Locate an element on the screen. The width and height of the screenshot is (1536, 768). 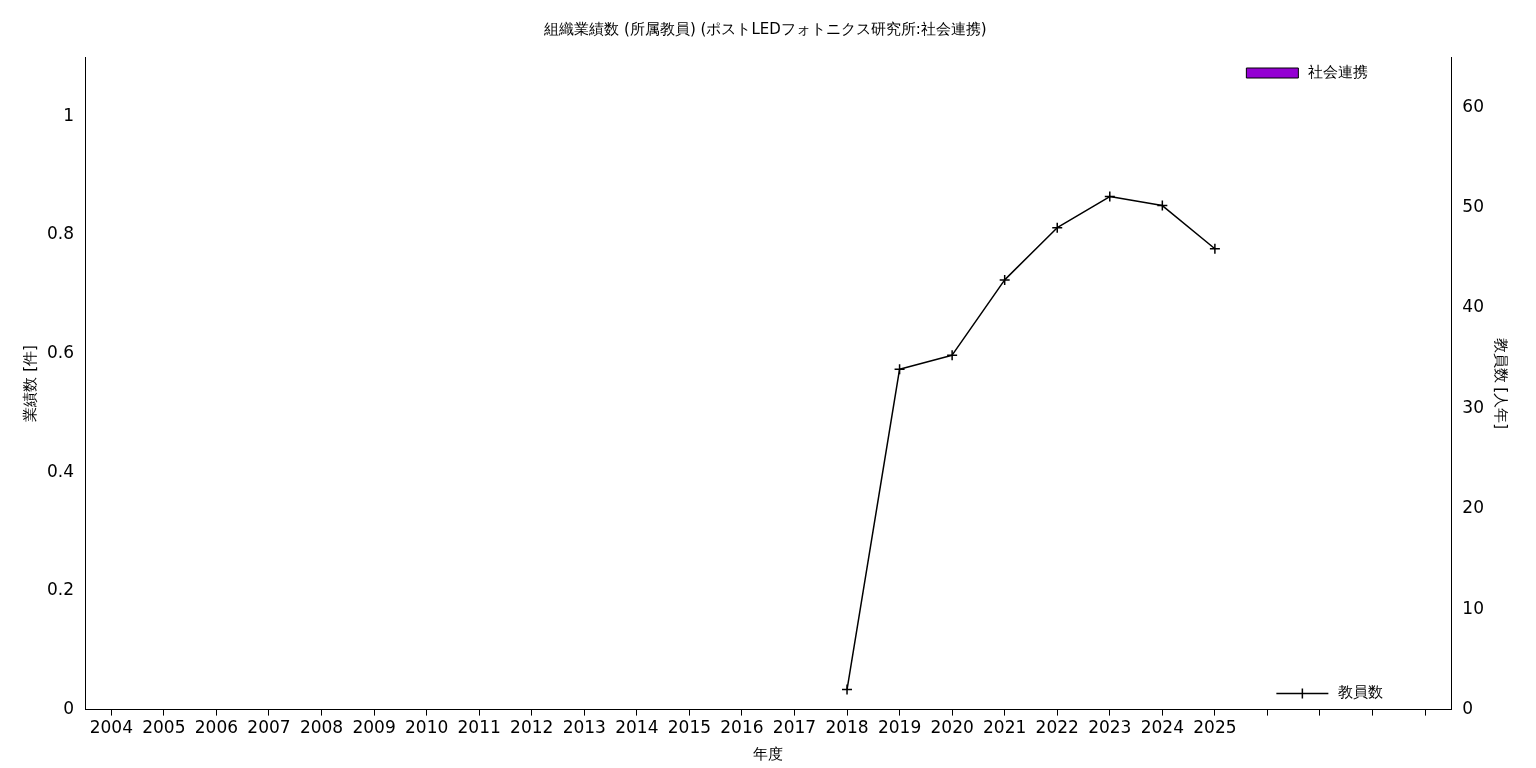
x-tick-label: 2004 is located at coordinates (111, 727).